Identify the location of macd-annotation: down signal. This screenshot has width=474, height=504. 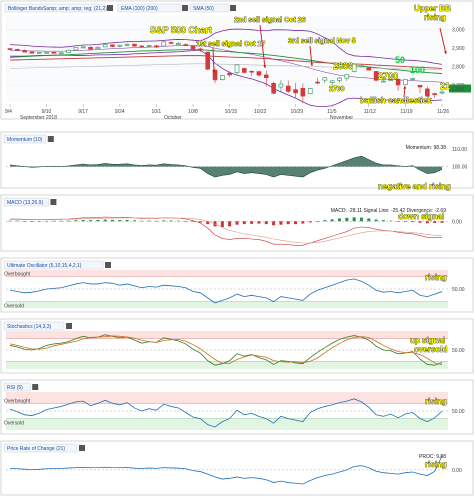
(421, 216).